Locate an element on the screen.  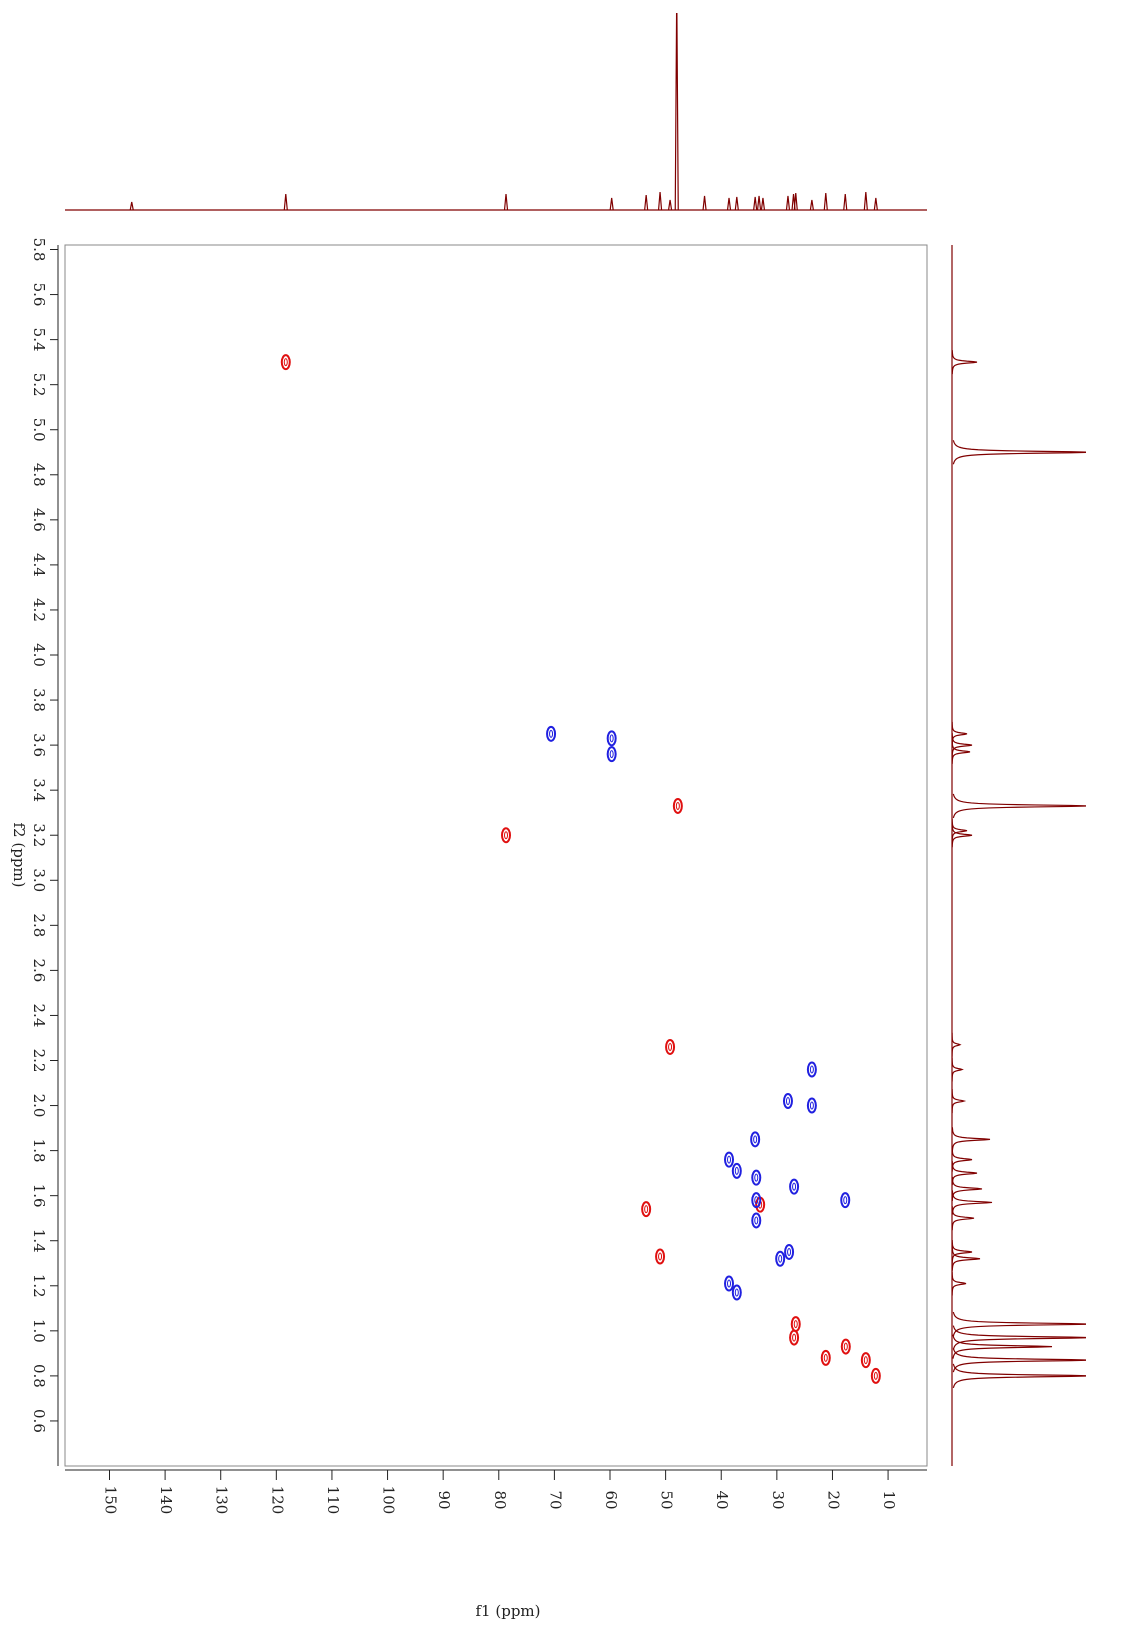
y-tick-label: 4.8 is located at coordinates (39, 475).